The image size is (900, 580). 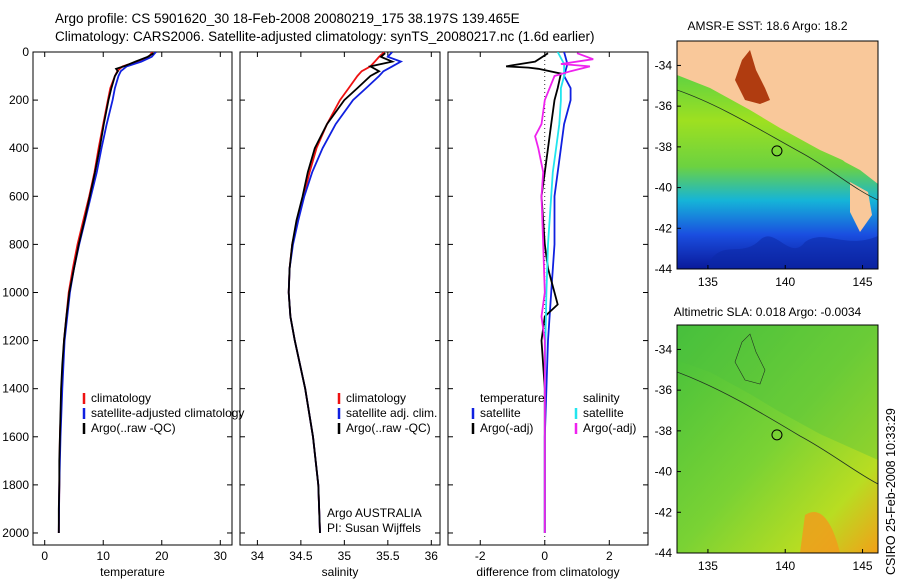 I want to click on institution-label: Argo AUSTRALIA, so click(x=374, y=513).